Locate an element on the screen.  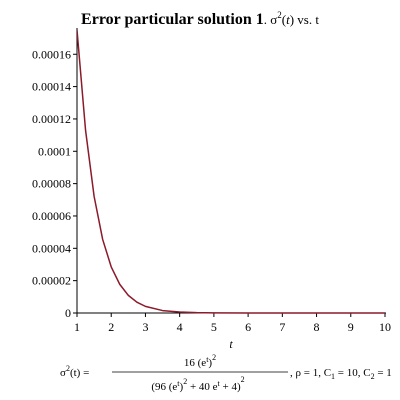
y-tick-label: 0.00008 is located at coordinates (51, 184).